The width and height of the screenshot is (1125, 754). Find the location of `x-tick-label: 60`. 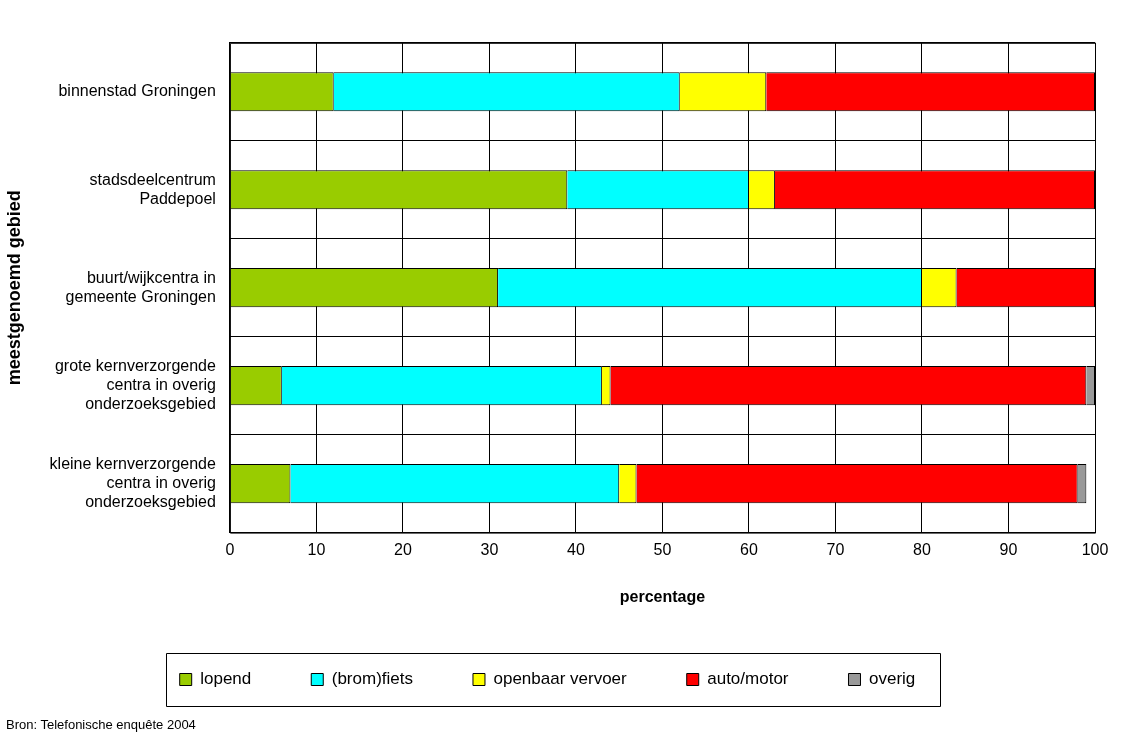

x-tick-label: 60 is located at coordinates (749, 549).